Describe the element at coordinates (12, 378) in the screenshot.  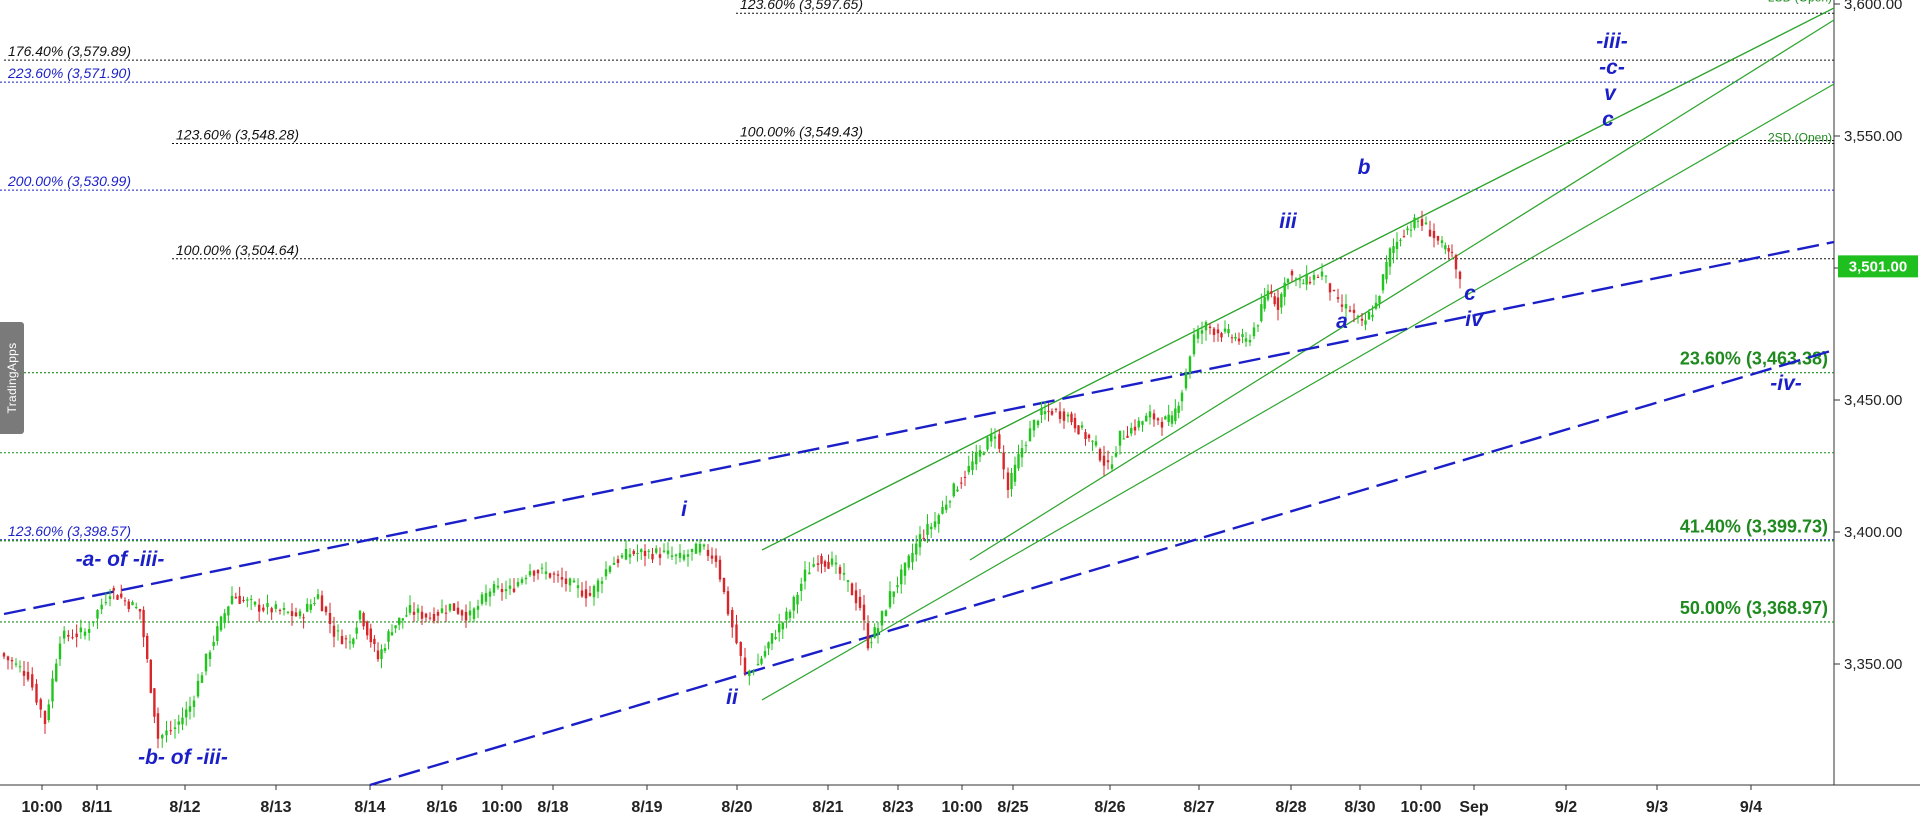
I see `brand-tab: TradingApps` at that location.